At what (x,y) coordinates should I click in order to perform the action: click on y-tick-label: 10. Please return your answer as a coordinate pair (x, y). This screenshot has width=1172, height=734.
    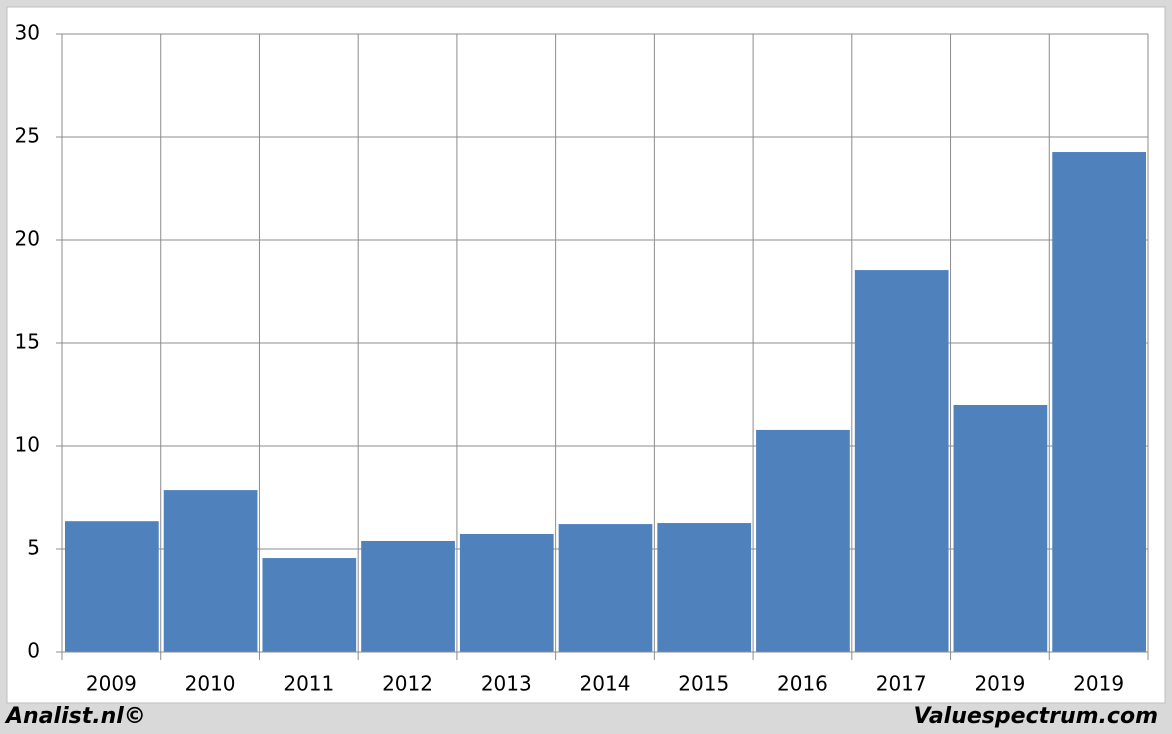
    Looking at the image, I should click on (27, 445).